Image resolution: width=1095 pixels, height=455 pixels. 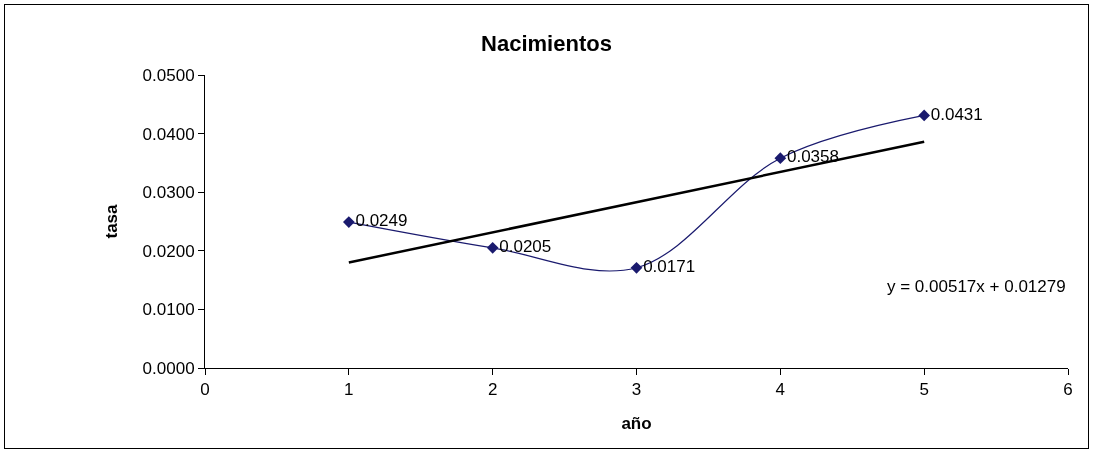 I want to click on x-tick-label: 5, so click(x=924, y=390).